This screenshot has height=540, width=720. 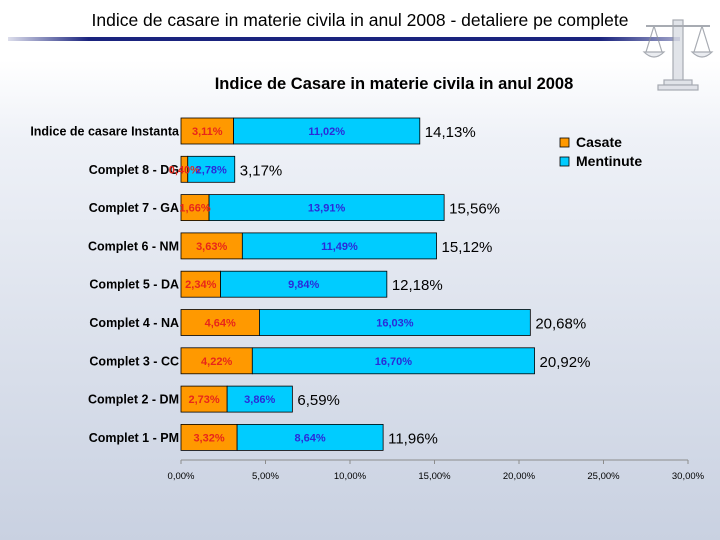 I want to click on legend: Casate Mentinute, so click(x=600, y=151).